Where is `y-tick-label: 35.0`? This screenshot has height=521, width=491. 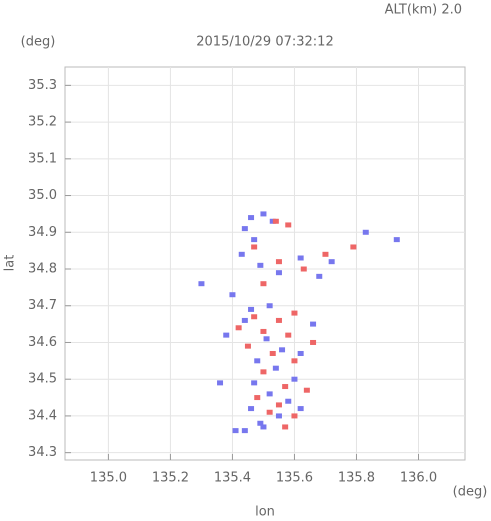
y-tick-label: 35.0 is located at coordinates (42, 195).